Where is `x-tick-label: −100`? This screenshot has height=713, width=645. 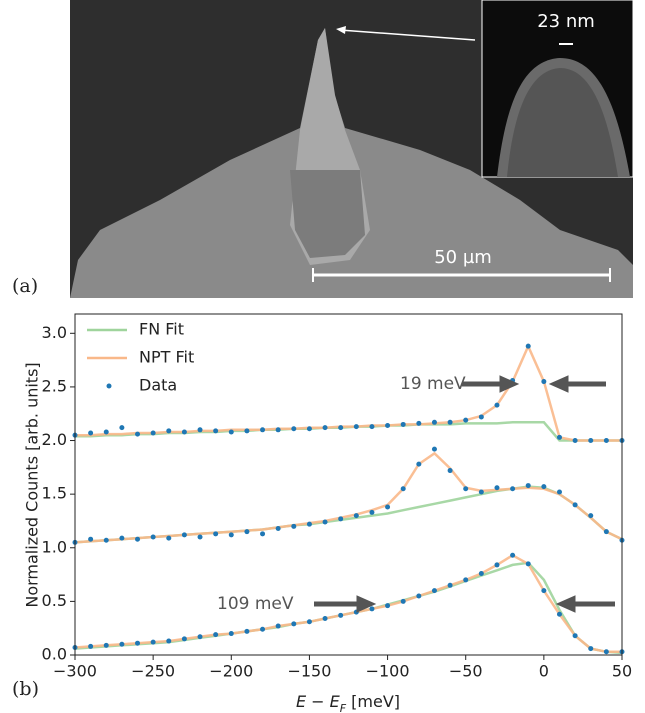
x-tick-label: −100 is located at coordinates (388, 671).